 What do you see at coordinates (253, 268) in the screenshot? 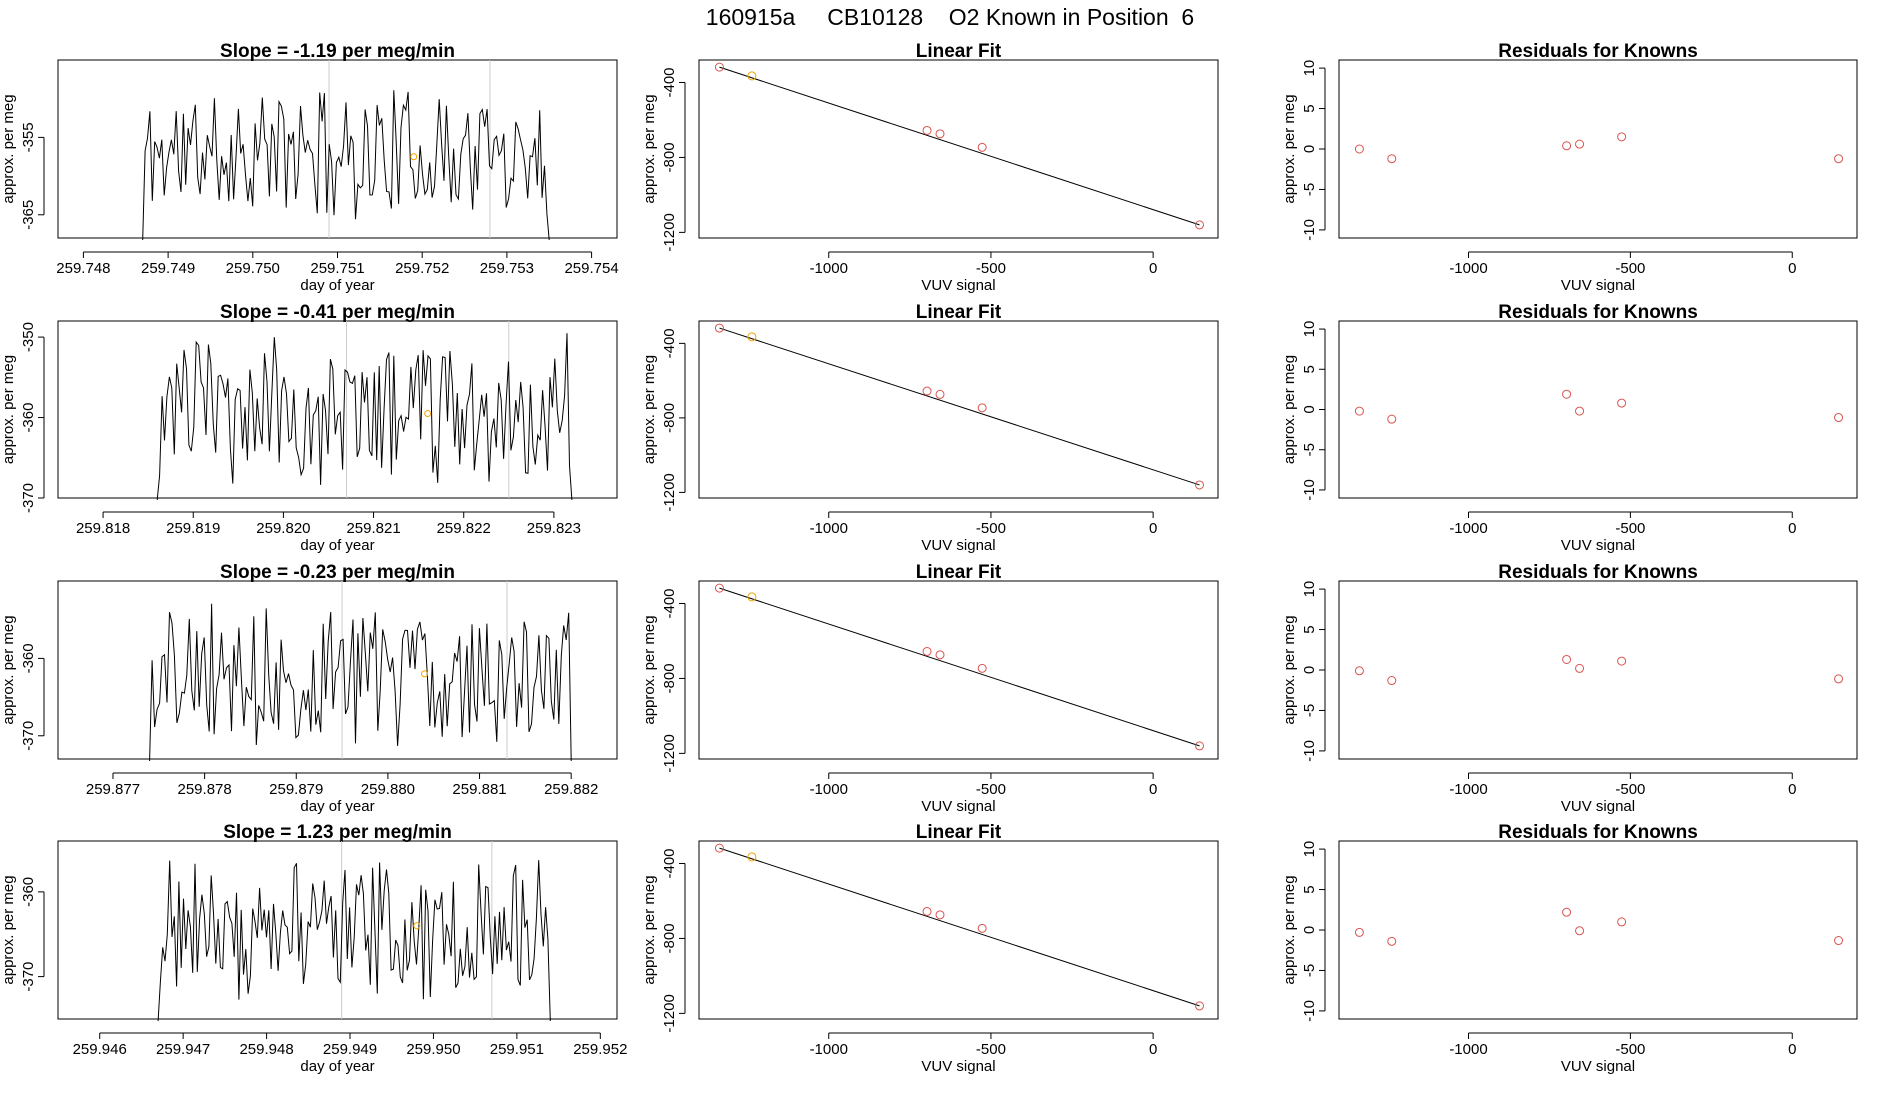
I see `x-tick-label: 259.750` at bounding box center [253, 268].